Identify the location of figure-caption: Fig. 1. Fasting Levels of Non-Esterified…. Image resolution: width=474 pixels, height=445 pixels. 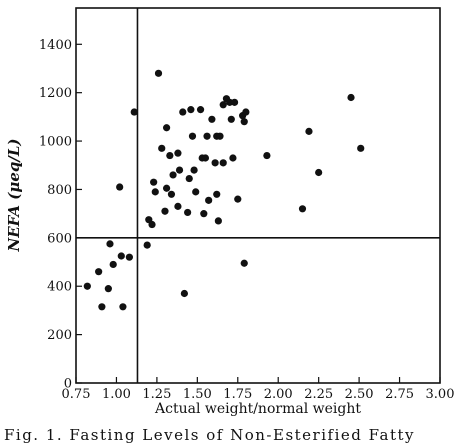
(209, 435).